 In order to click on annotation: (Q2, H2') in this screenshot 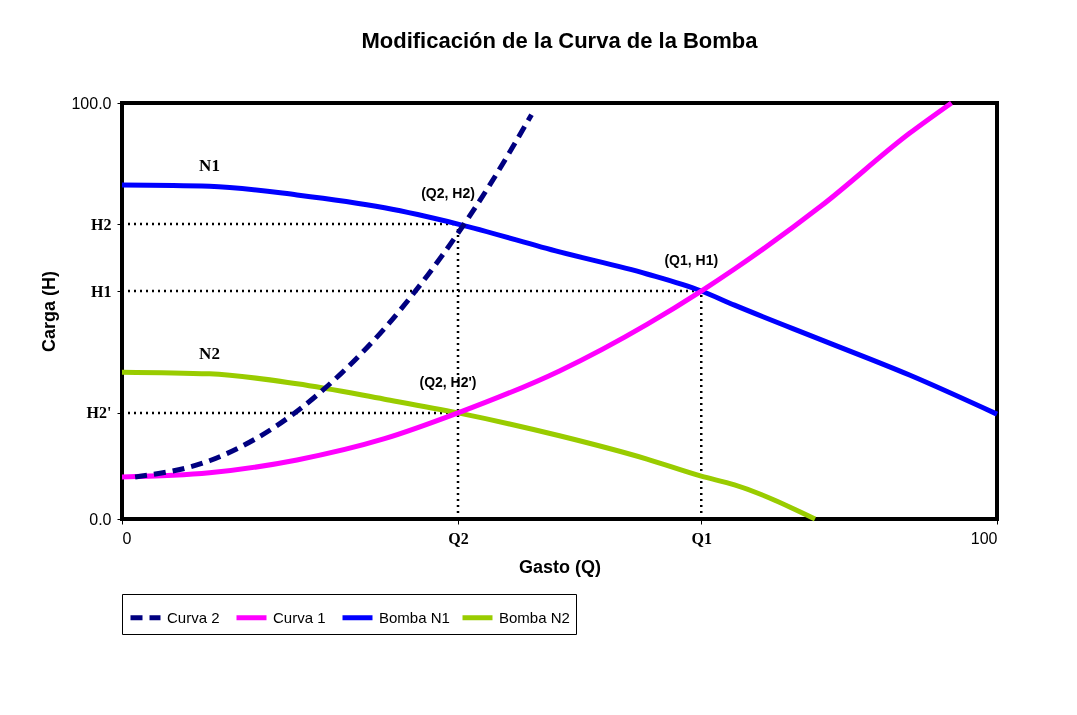, I will do `click(448, 381)`.